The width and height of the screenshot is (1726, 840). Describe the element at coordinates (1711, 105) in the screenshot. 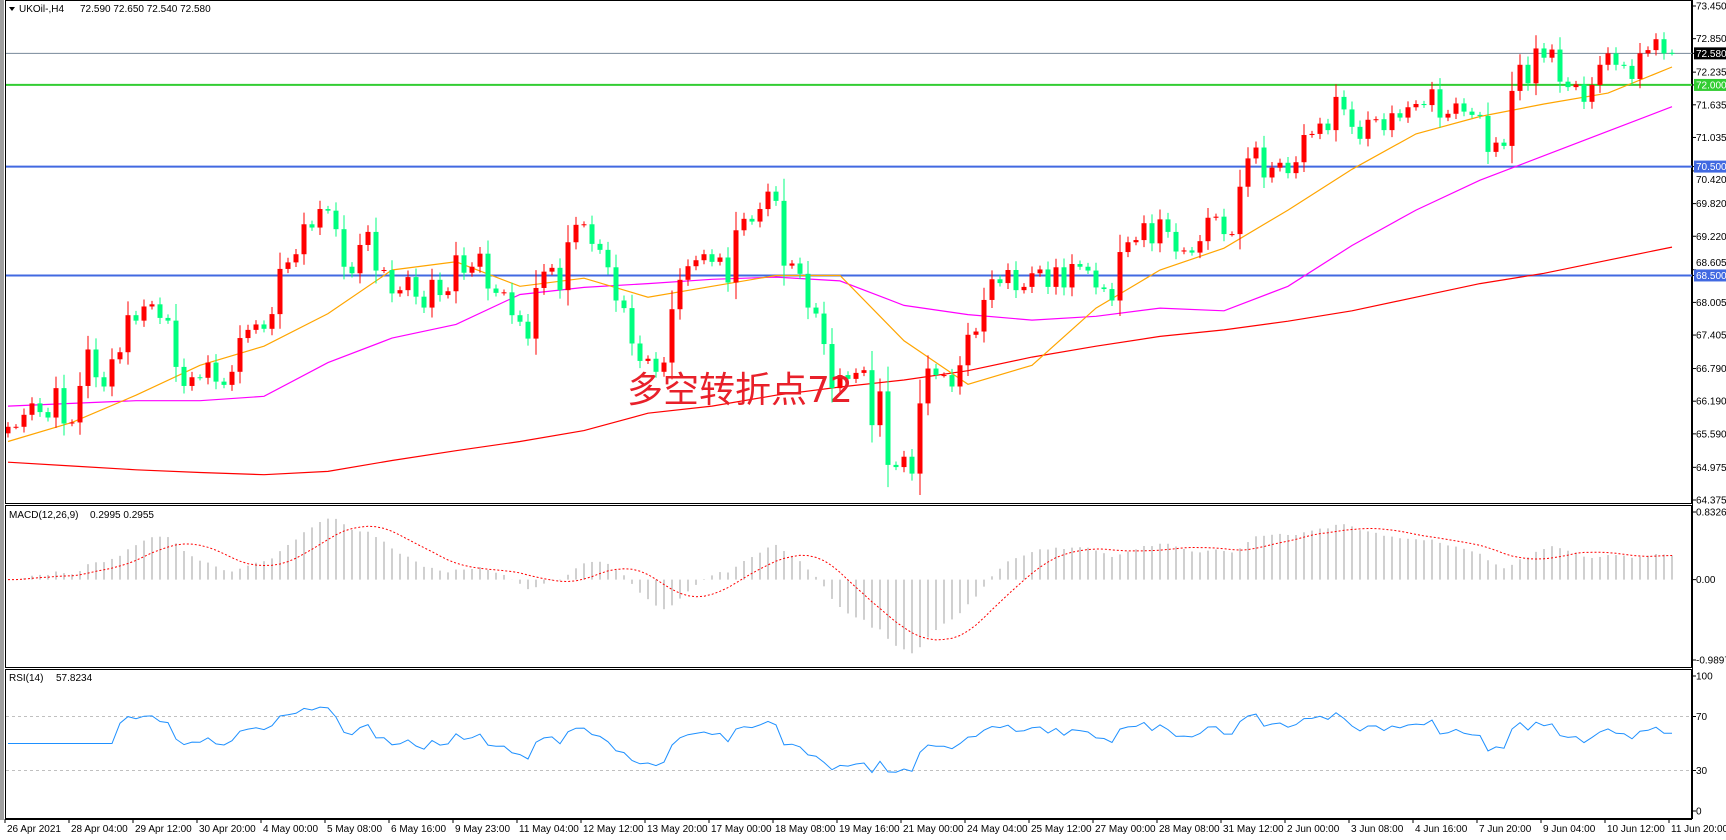

I see `price-axis-label: 71.635` at that location.